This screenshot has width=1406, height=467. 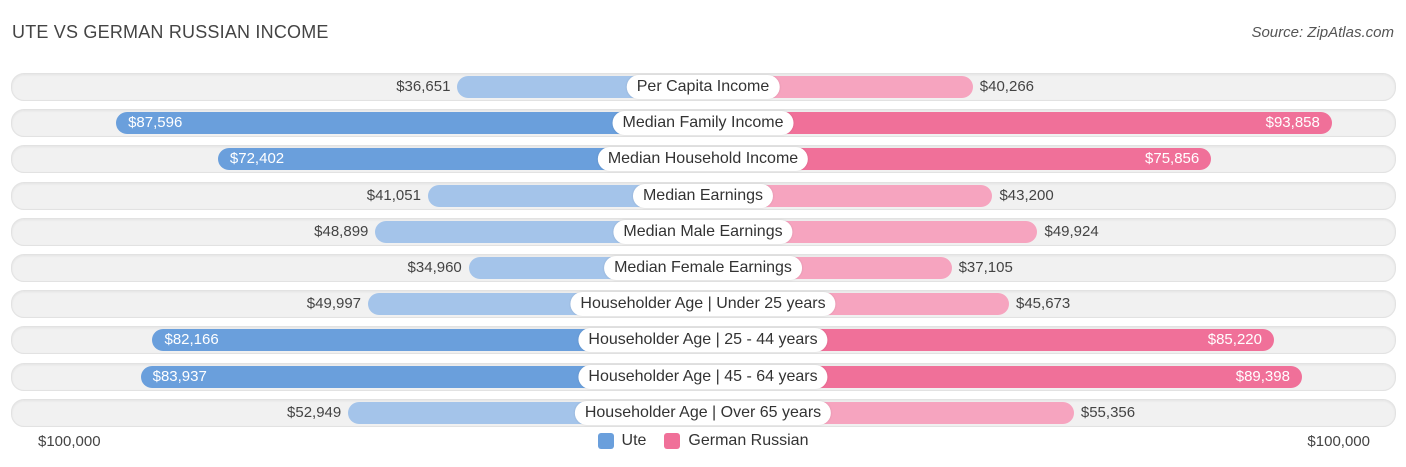 What do you see at coordinates (257, 158) in the screenshot?
I see `value-label-ute: $72,402` at bounding box center [257, 158].